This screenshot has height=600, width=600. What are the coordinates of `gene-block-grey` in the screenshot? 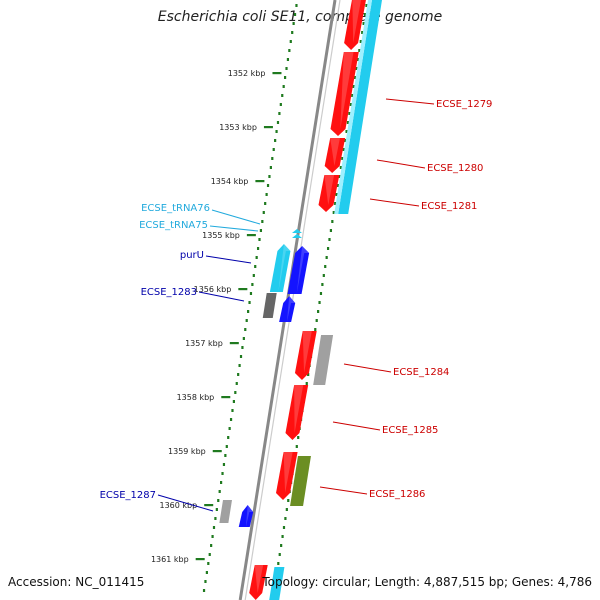 It's located at (269, 305).